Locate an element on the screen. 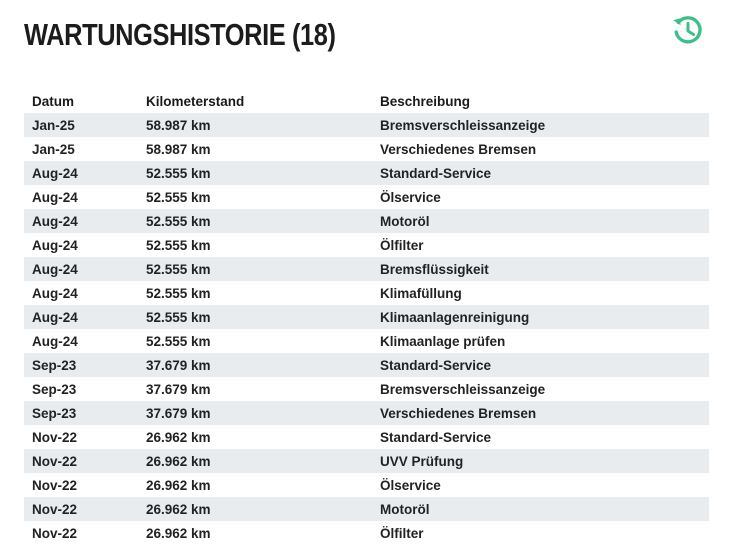 Image resolution: width=734 pixels, height=554 pixels. history-icon is located at coordinates (688, 30).